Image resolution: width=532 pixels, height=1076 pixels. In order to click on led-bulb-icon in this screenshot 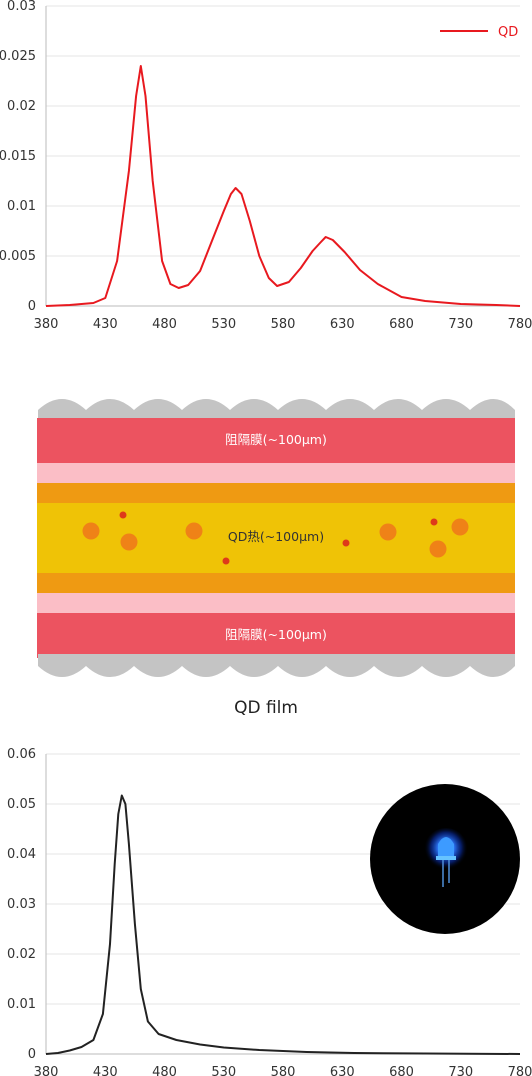, I will do `click(446, 846)`.